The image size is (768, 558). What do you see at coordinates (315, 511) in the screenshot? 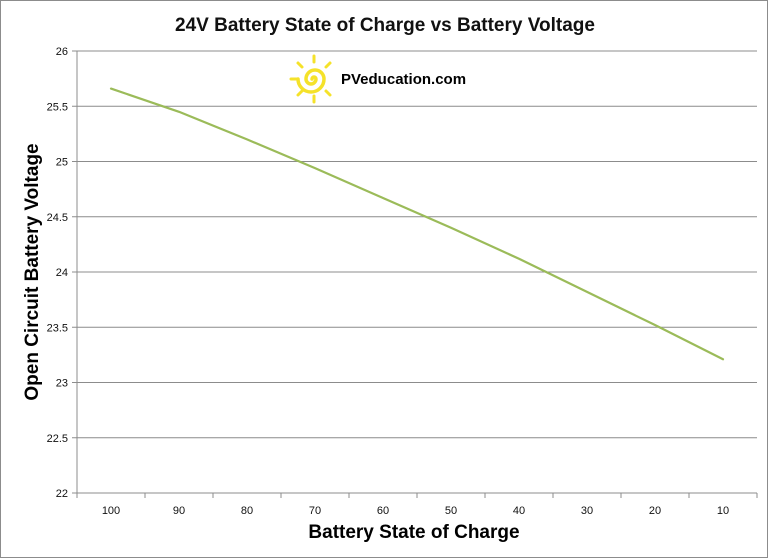
I see `x-tick-label: 70` at bounding box center [315, 511].